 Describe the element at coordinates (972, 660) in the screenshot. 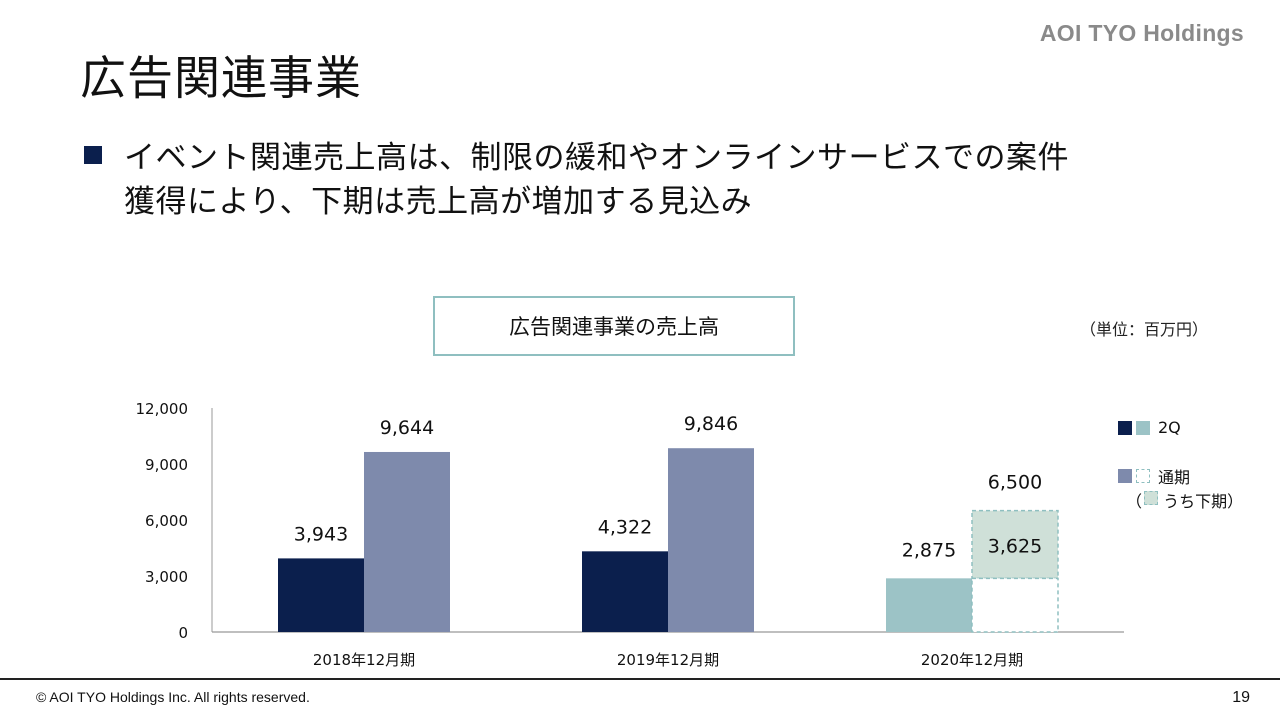

I see `x-category-label: 2020年12月期` at that location.